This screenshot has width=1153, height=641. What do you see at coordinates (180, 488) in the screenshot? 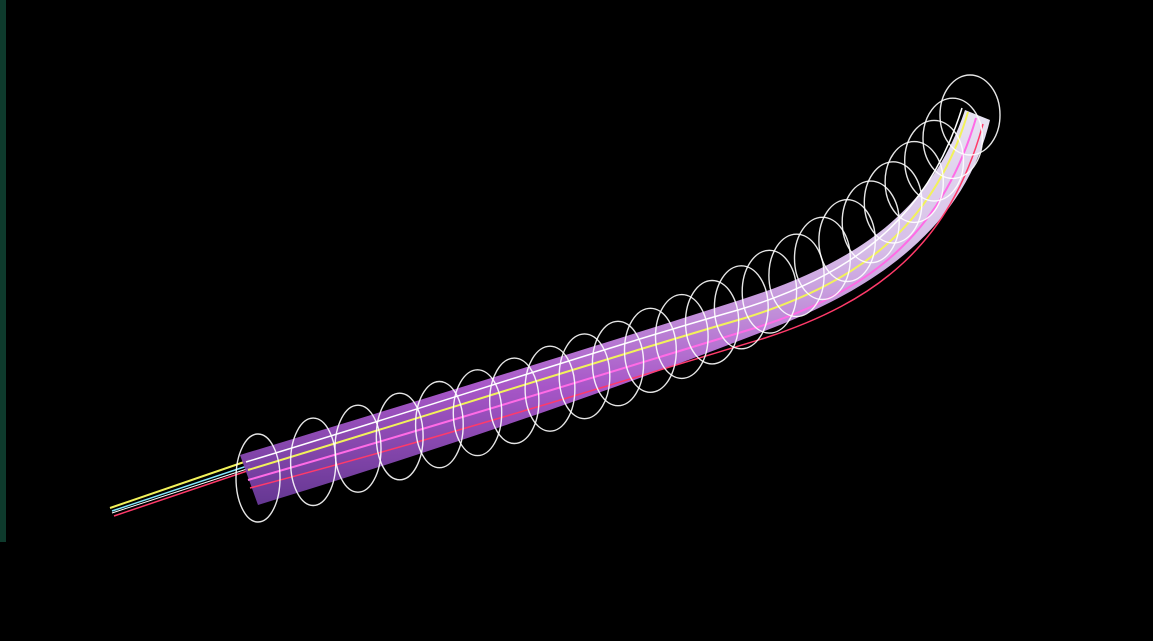
I see `wire-bundle-tail` at bounding box center [180, 488].